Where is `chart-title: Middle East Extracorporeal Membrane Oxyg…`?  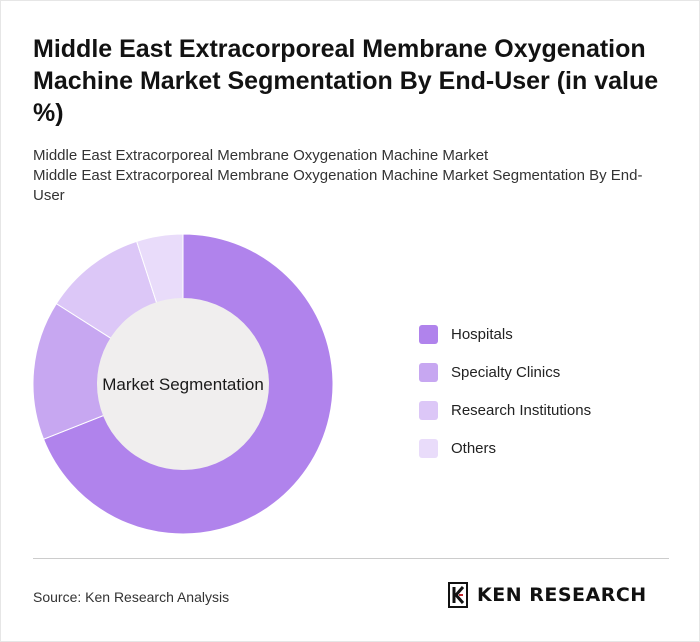
chart-title: Middle East Extracorporeal Membrane Oxyg… is located at coordinates (346, 81).